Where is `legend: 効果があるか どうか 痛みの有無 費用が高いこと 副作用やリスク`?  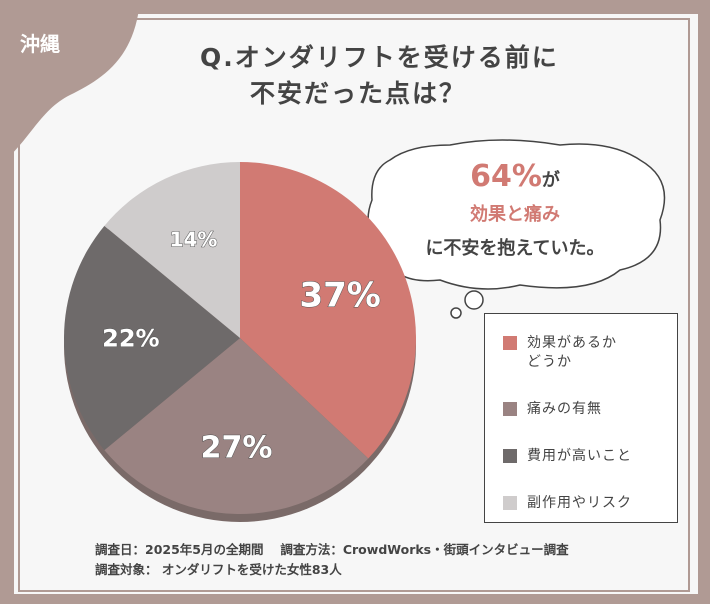 legend: 効果があるか どうか 痛みの有無 費用が高いこと 副作用やリスク is located at coordinates (581, 418).